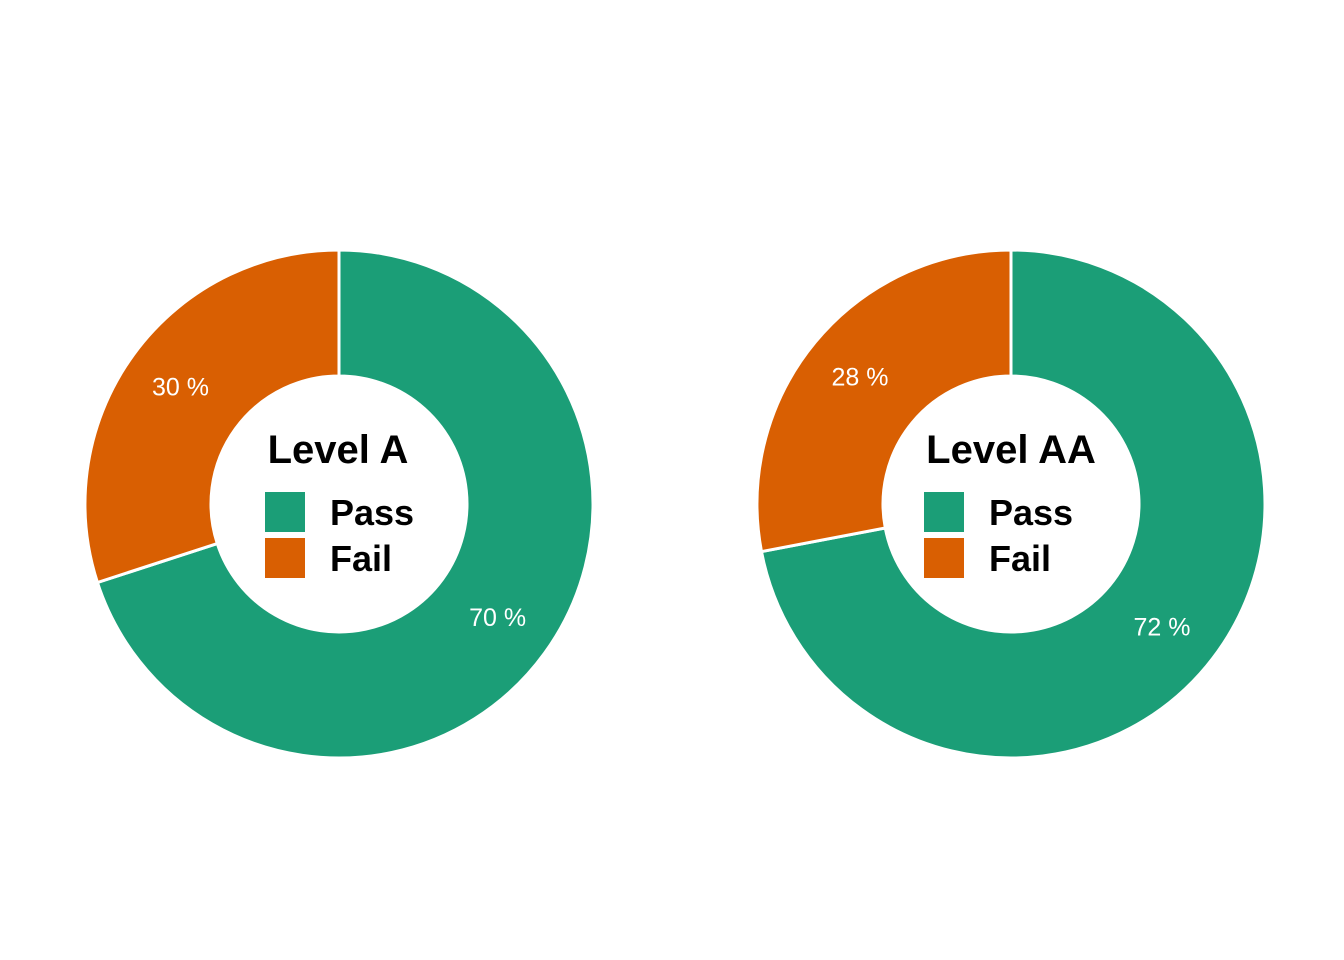  Describe the element at coordinates (859, 378) in the screenshot. I see `slice-label-fail: 28 %` at that location.